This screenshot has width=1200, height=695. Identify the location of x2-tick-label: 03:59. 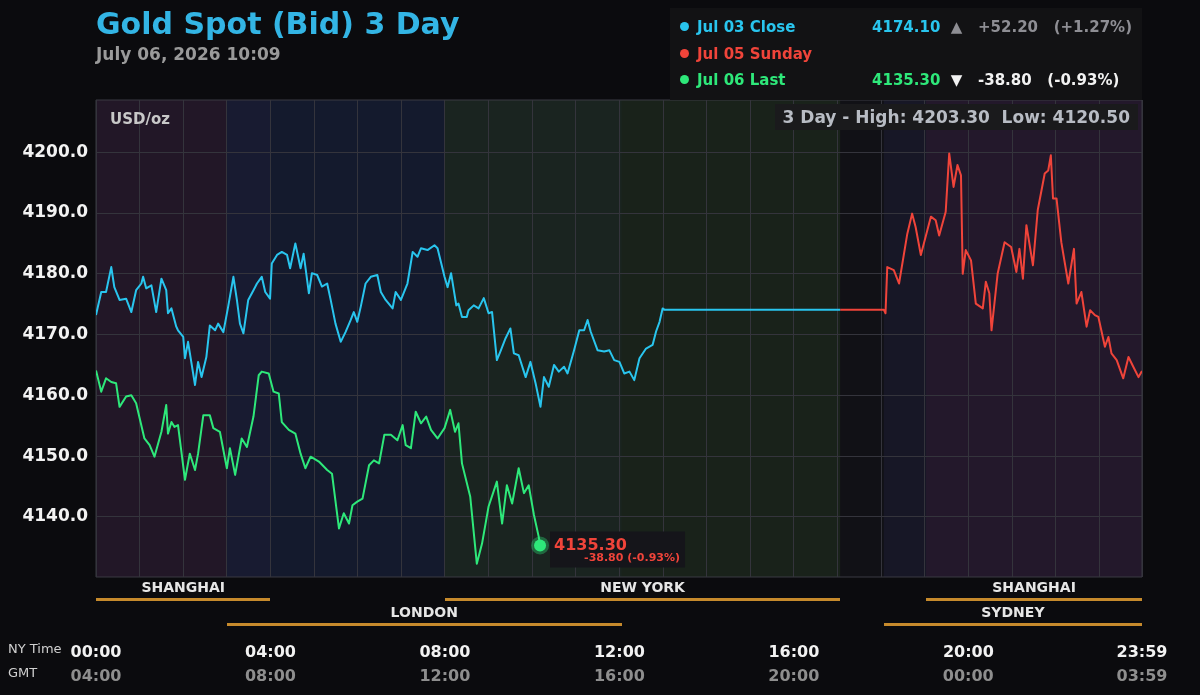
(1142, 675).